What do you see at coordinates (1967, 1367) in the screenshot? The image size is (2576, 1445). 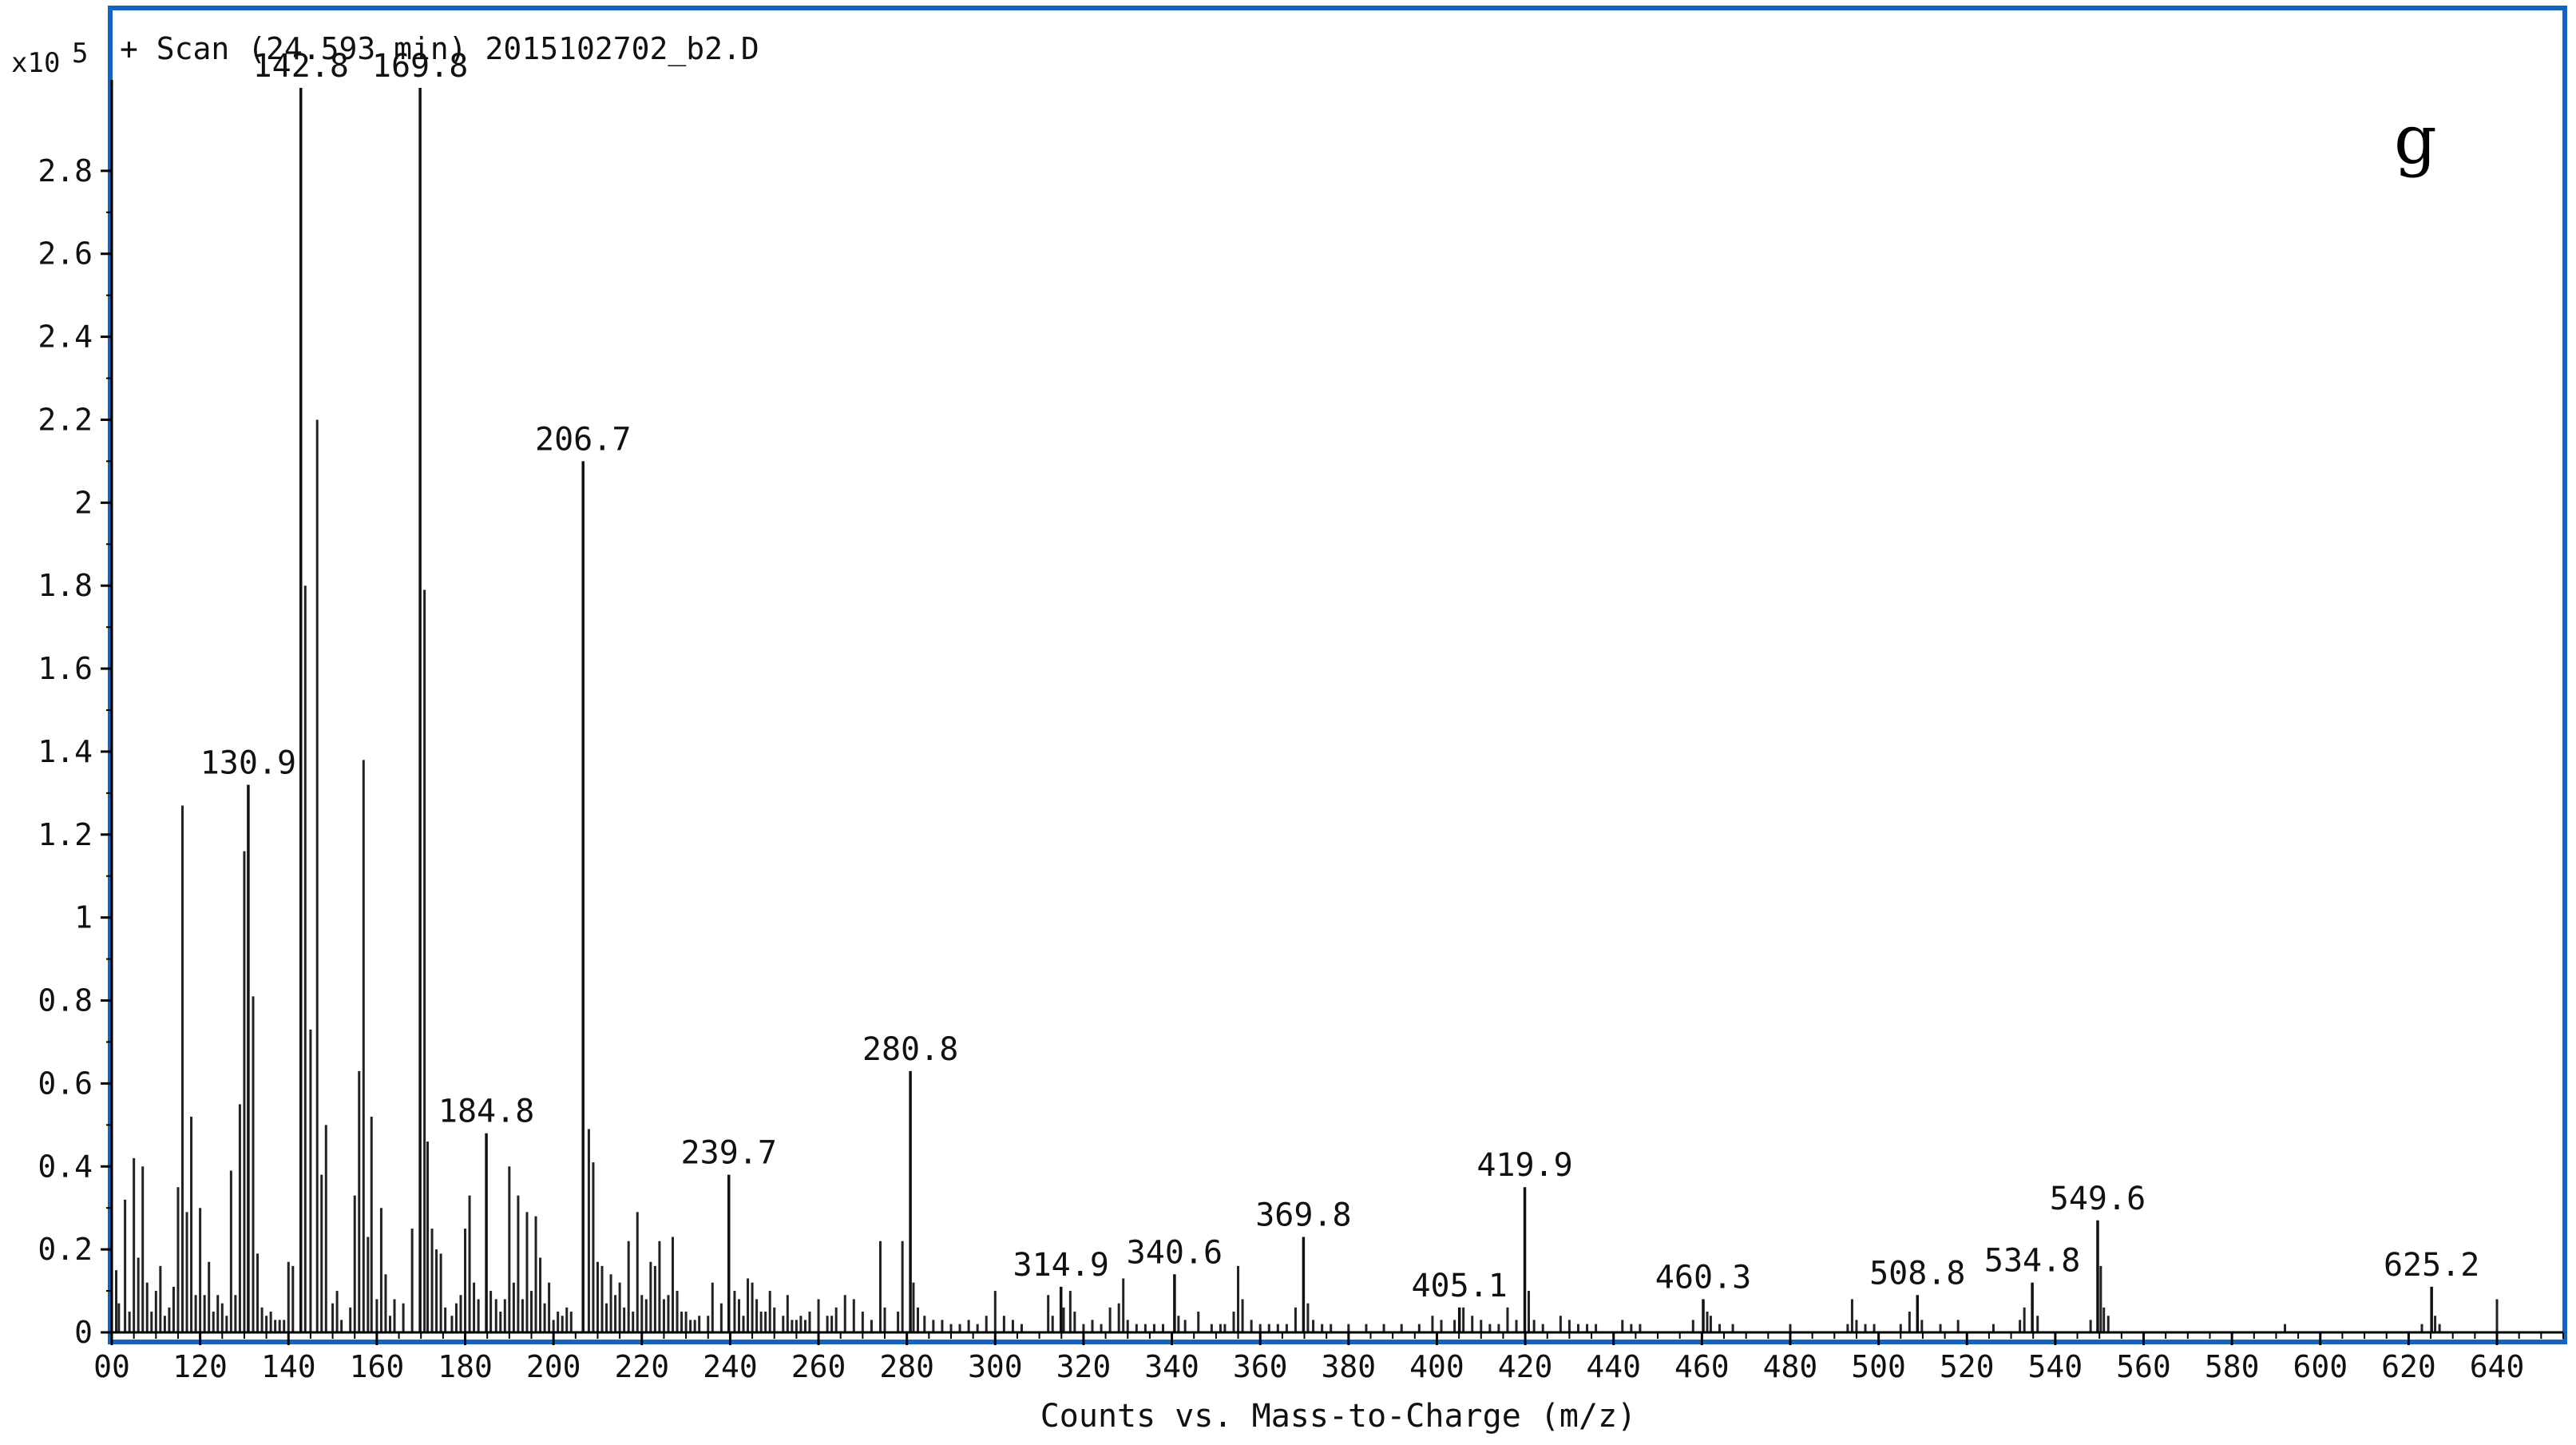 I see `x-tick-label: 520` at bounding box center [1967, 1367].